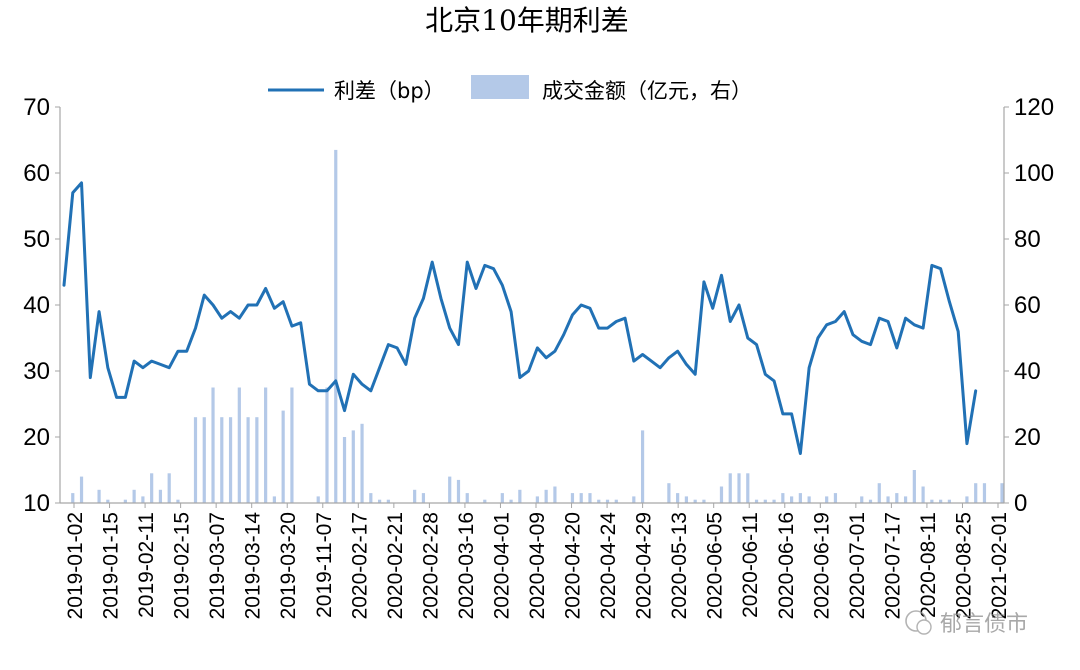  What do you see at coordinates (1034, 173) in the screenshot?
I see `y-right-tick-label: 100` at bounding box center [1034, 173].